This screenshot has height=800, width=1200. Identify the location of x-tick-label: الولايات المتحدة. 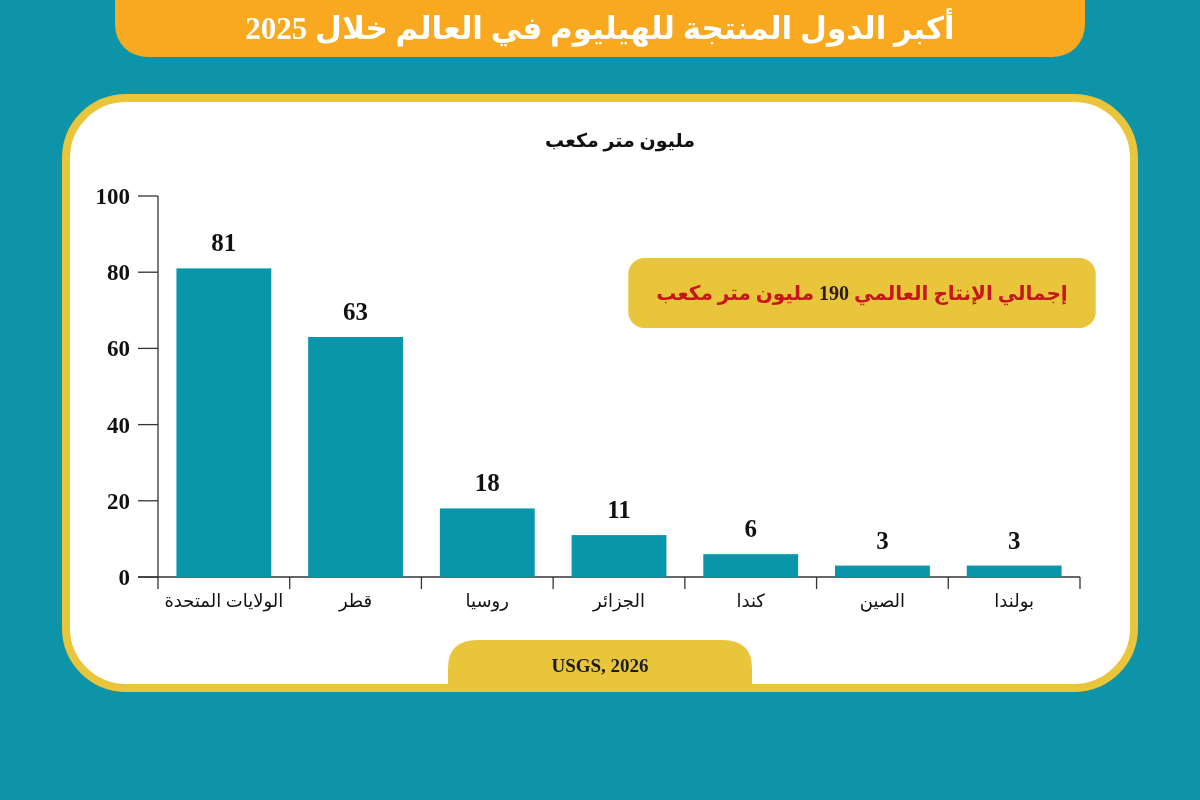
(224, 601).